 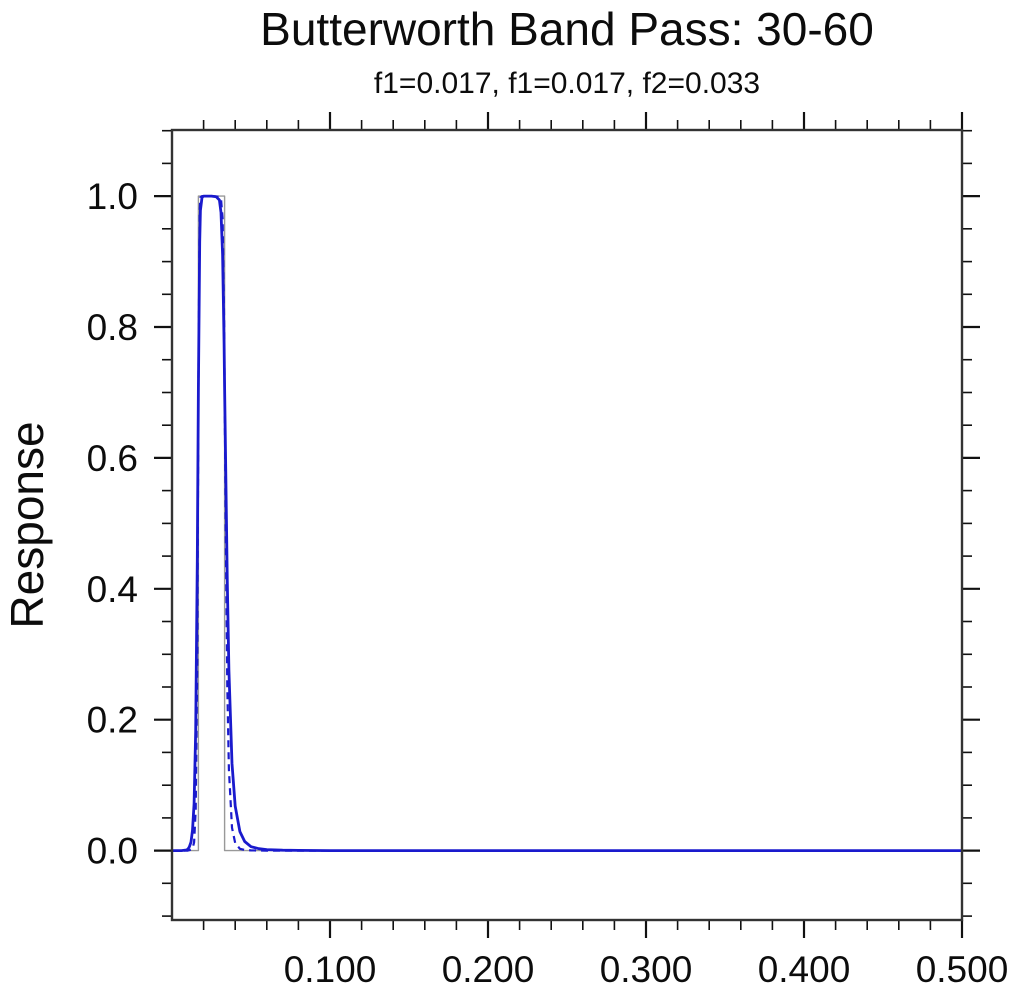 What do you see at coordinates (567, 83) in the screenshot?
I see `plot-subtitle: f1=0.017, f1=0.017, f2=0.033` at bounding box center [567, 83].